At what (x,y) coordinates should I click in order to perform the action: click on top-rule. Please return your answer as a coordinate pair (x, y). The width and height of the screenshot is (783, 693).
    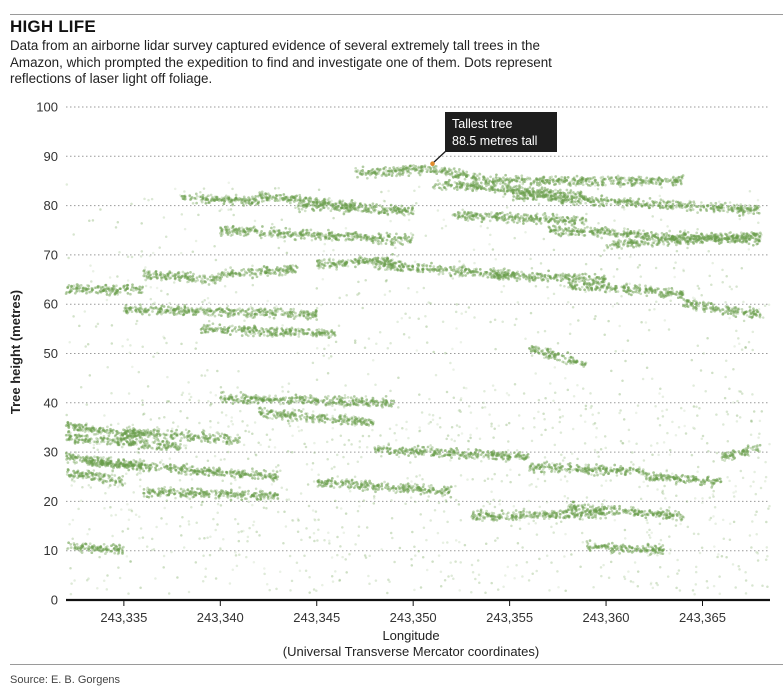
    Looking at the image, I should click on (396, 14).